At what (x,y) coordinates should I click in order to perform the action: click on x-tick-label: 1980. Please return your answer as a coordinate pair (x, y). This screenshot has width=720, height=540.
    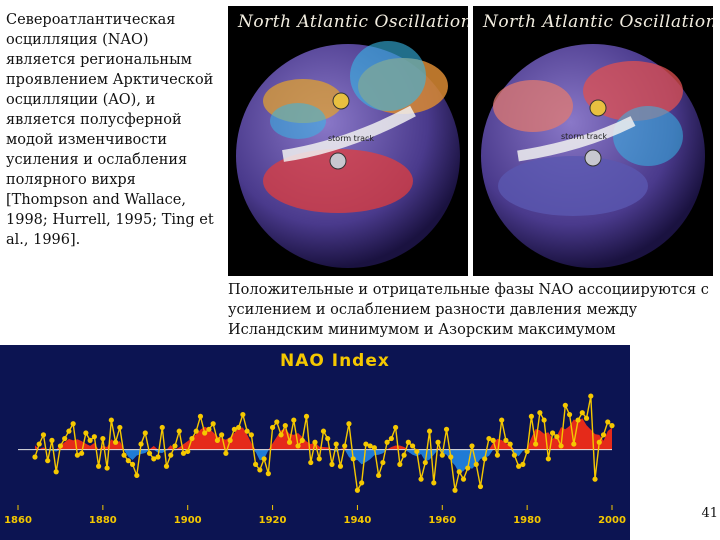
    Looking at the image, I should click on (527, 520).